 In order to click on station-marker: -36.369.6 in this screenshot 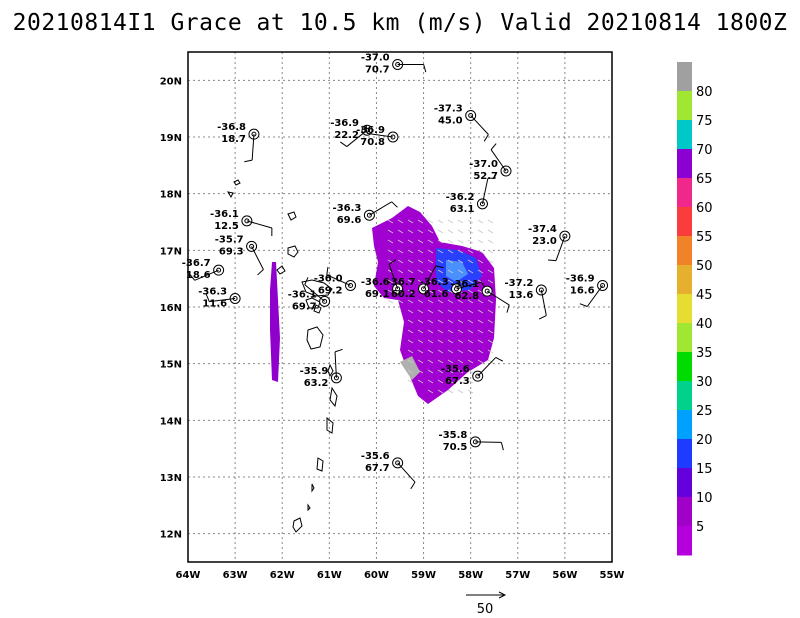, I will do `click(365, 213)`.